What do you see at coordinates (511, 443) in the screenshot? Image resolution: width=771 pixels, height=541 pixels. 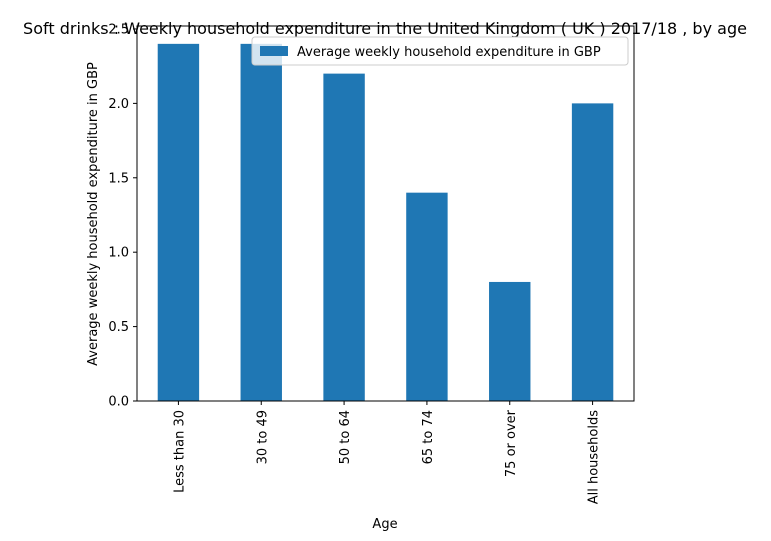 I see `x-tick-label: 75 or over` at bounding box center [511, 443].